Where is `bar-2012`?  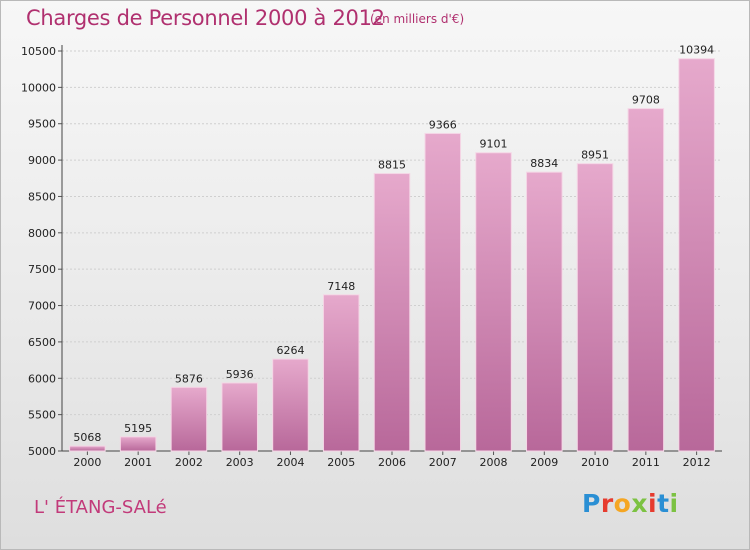
bar-2012 is located at coordinates (696, 255).